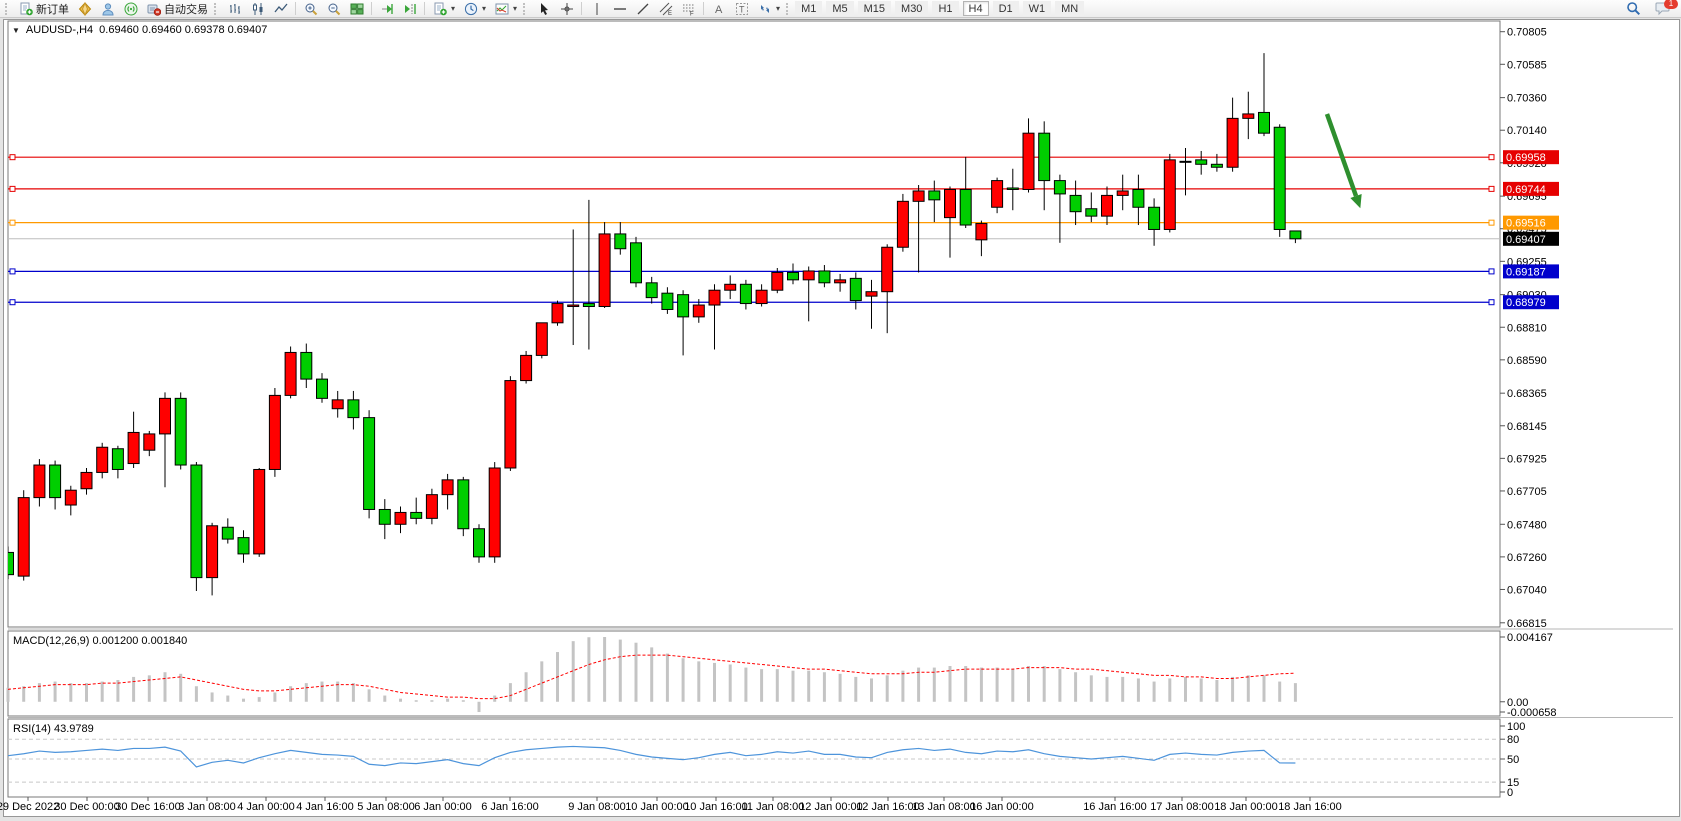  I want to click on horizontal-line-button, so click(619, 9).